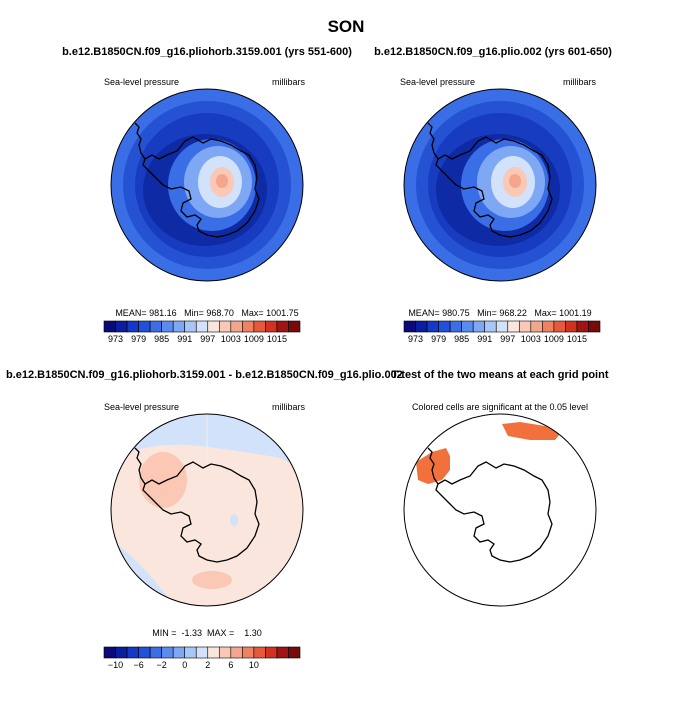 Image resolution: width=692 pixels, height=702 pixels. I want to click on stats-label: MEAN= 981.16 Min= 968.70 Max= 1001.75, so click(206, 313).